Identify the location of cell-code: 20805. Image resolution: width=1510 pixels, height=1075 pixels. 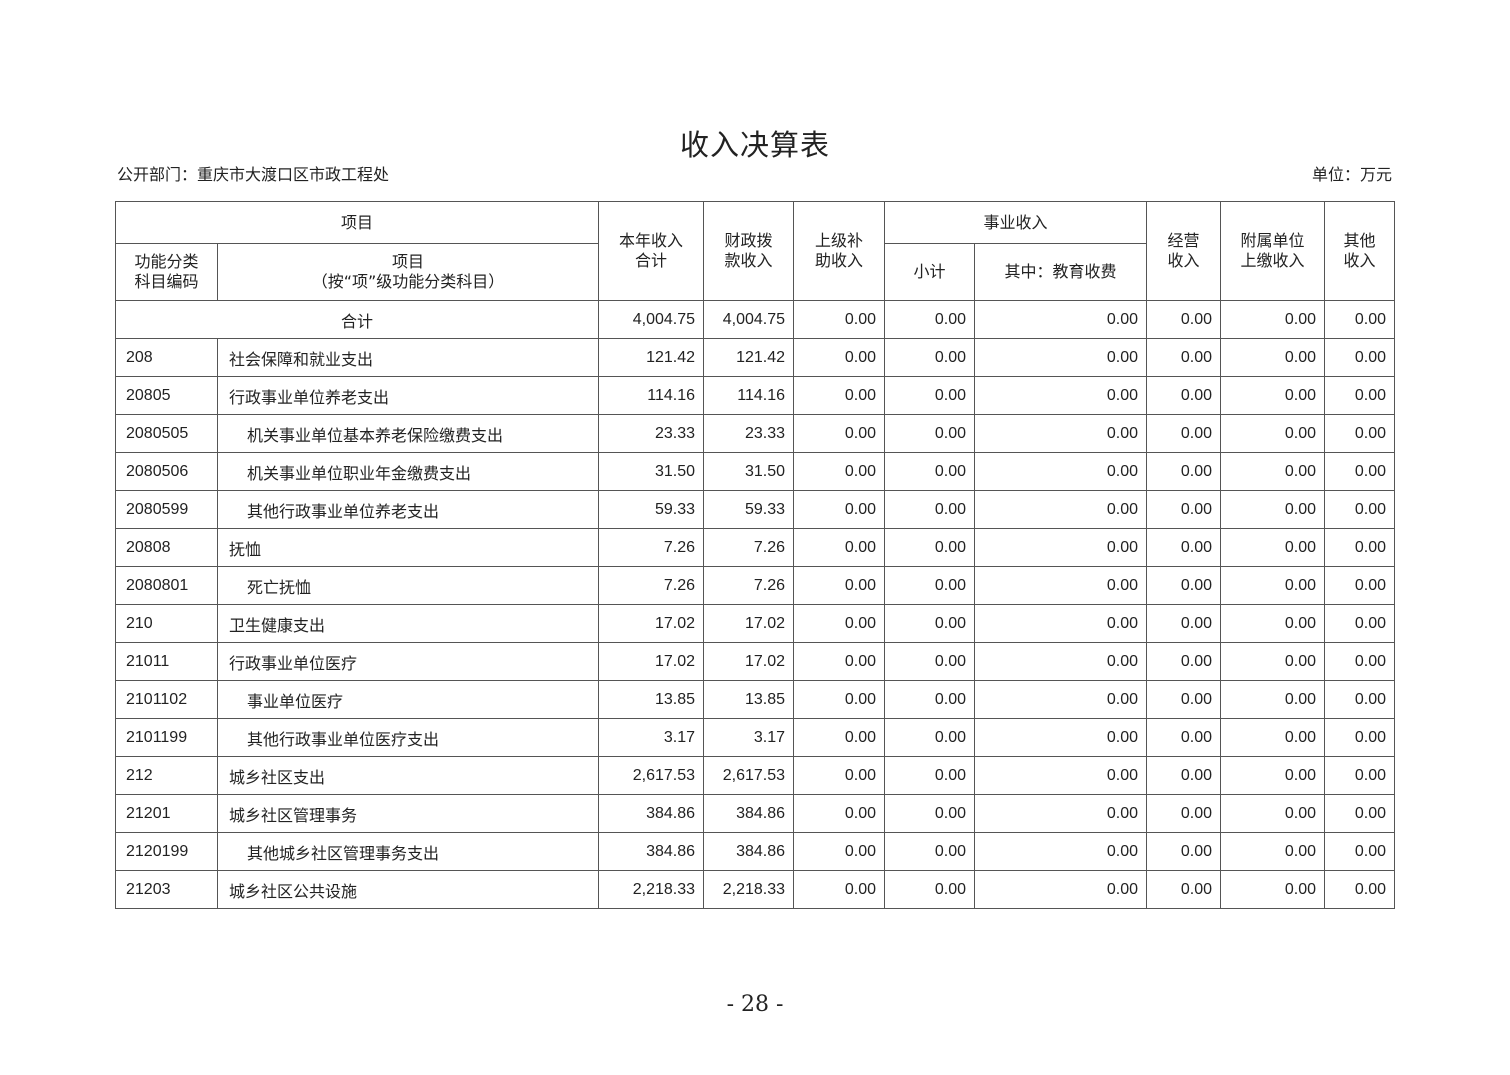
(166, 395).